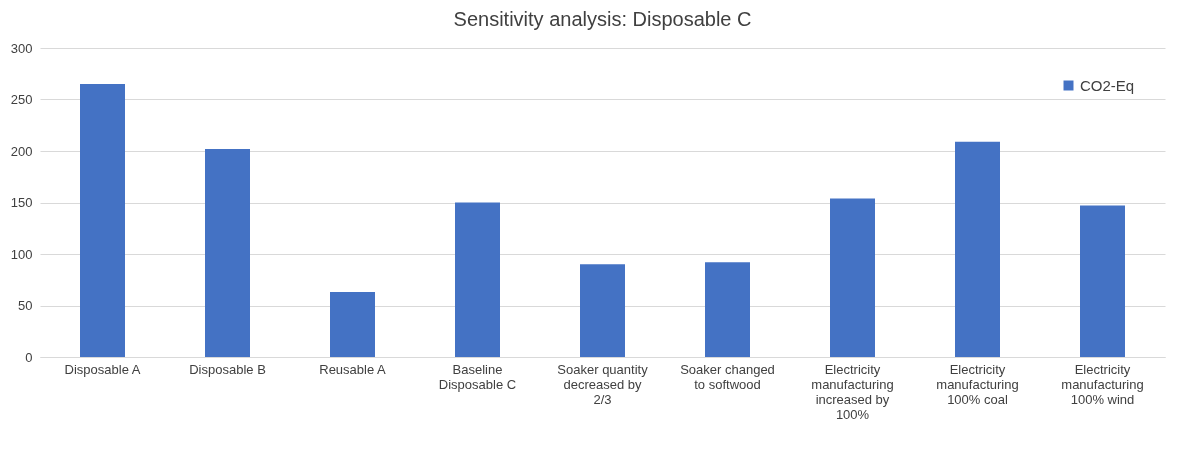 This screenshot has height=468, width=1204. Describe the element at coordinates (1107, 85) in the screenshot. I see `legend-label: CO2-Eq` at that location.